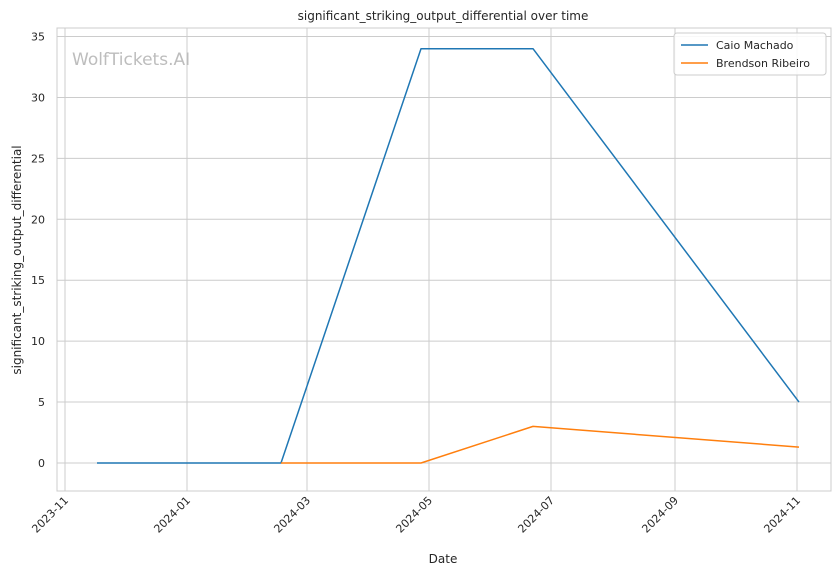 The width and height of the screenshot is (840, 575). Describe the element at coordinates (782, 515) in the screenshot. I see `x-tick-label-2024-11: 2024-11` at that location.